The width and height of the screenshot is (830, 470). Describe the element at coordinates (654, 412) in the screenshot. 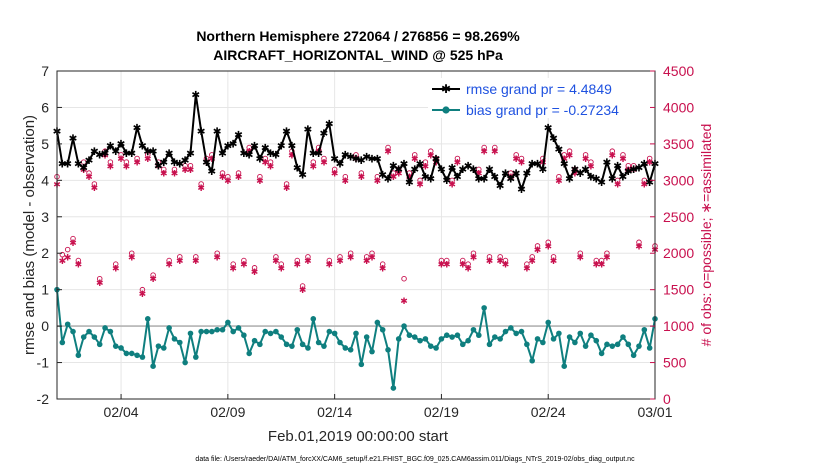

I see `x-tick-label: 03/01` at that location.